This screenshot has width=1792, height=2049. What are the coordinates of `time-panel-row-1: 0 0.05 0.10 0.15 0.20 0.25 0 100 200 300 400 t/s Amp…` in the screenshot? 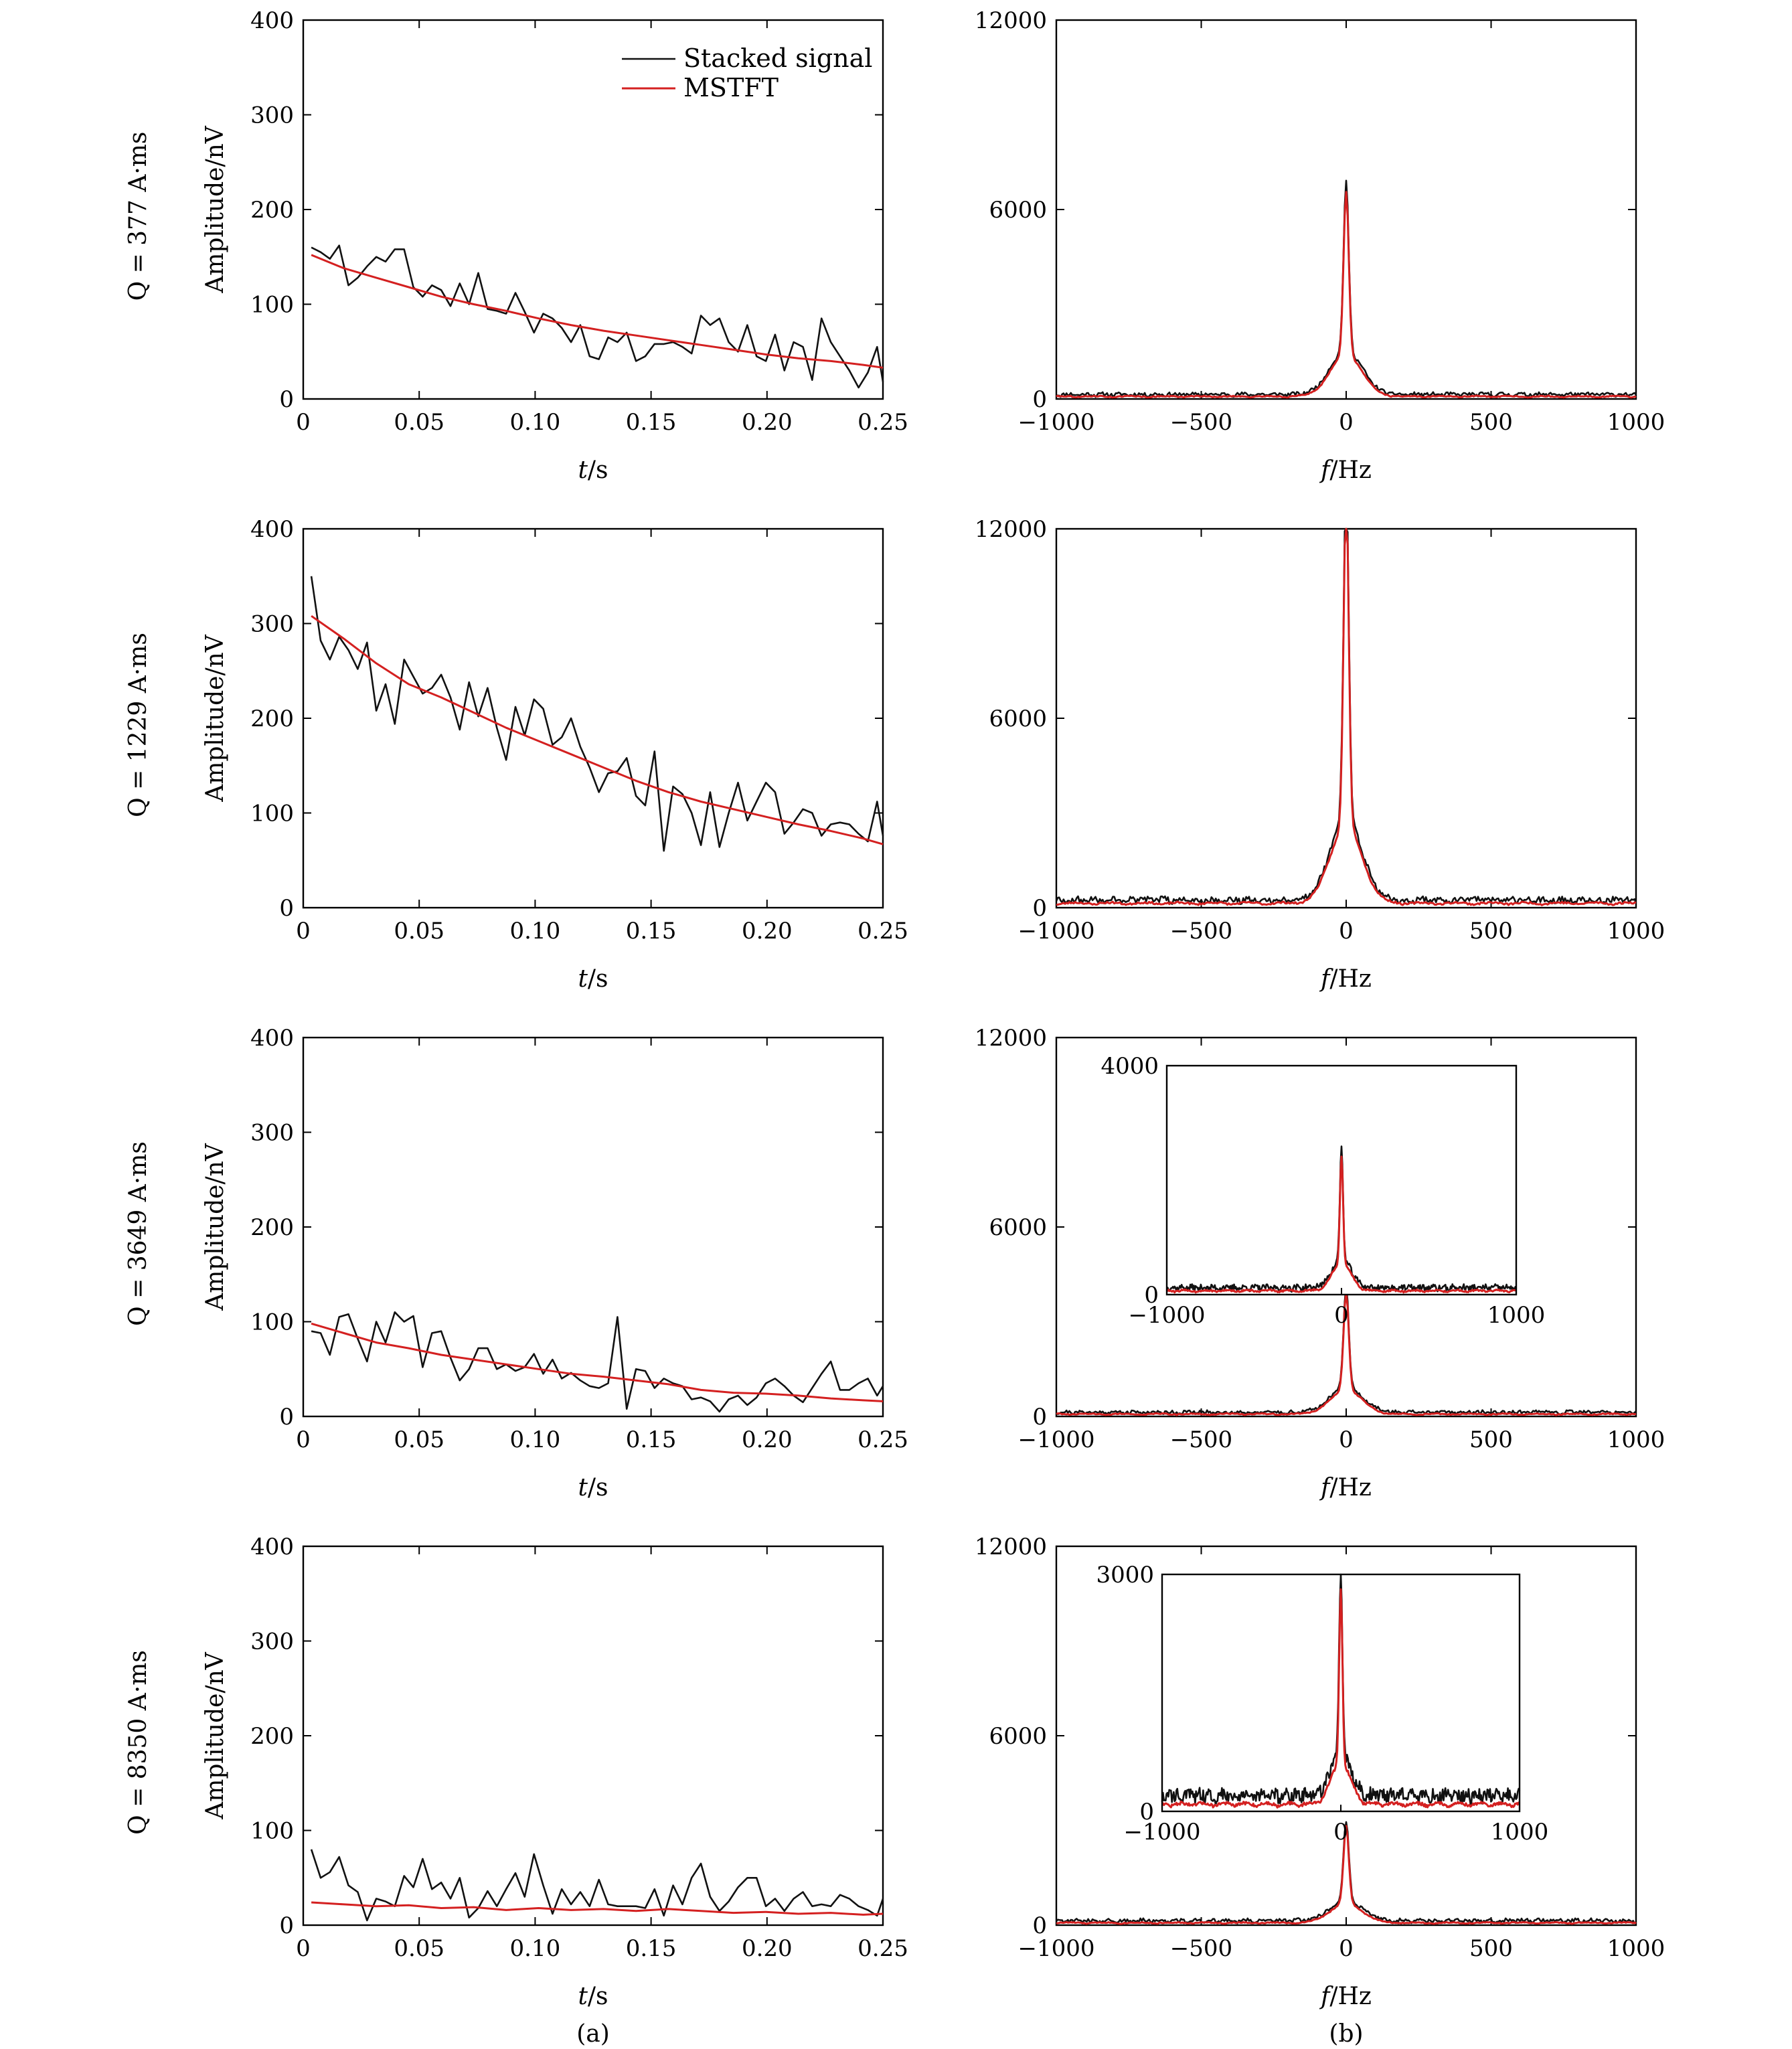 It's located at (516, 245).